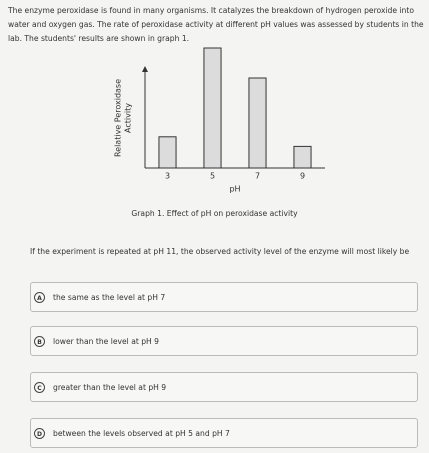  What do you see at coordinates (257, 176) in the screenshot?
I see `x-tick-label: 7` at bounding box center [257, 176].